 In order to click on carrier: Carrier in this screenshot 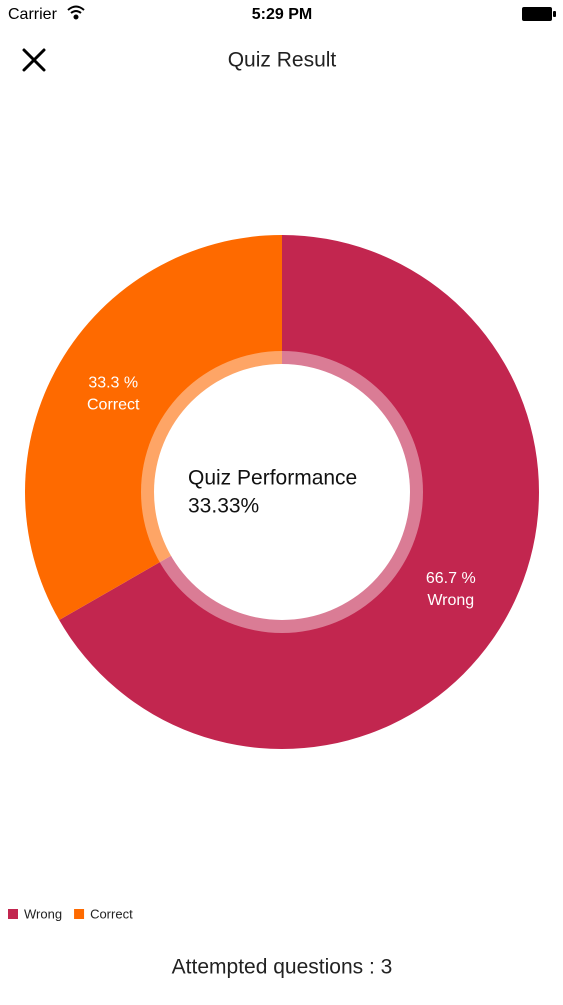, I will do `click(33, 14)`.